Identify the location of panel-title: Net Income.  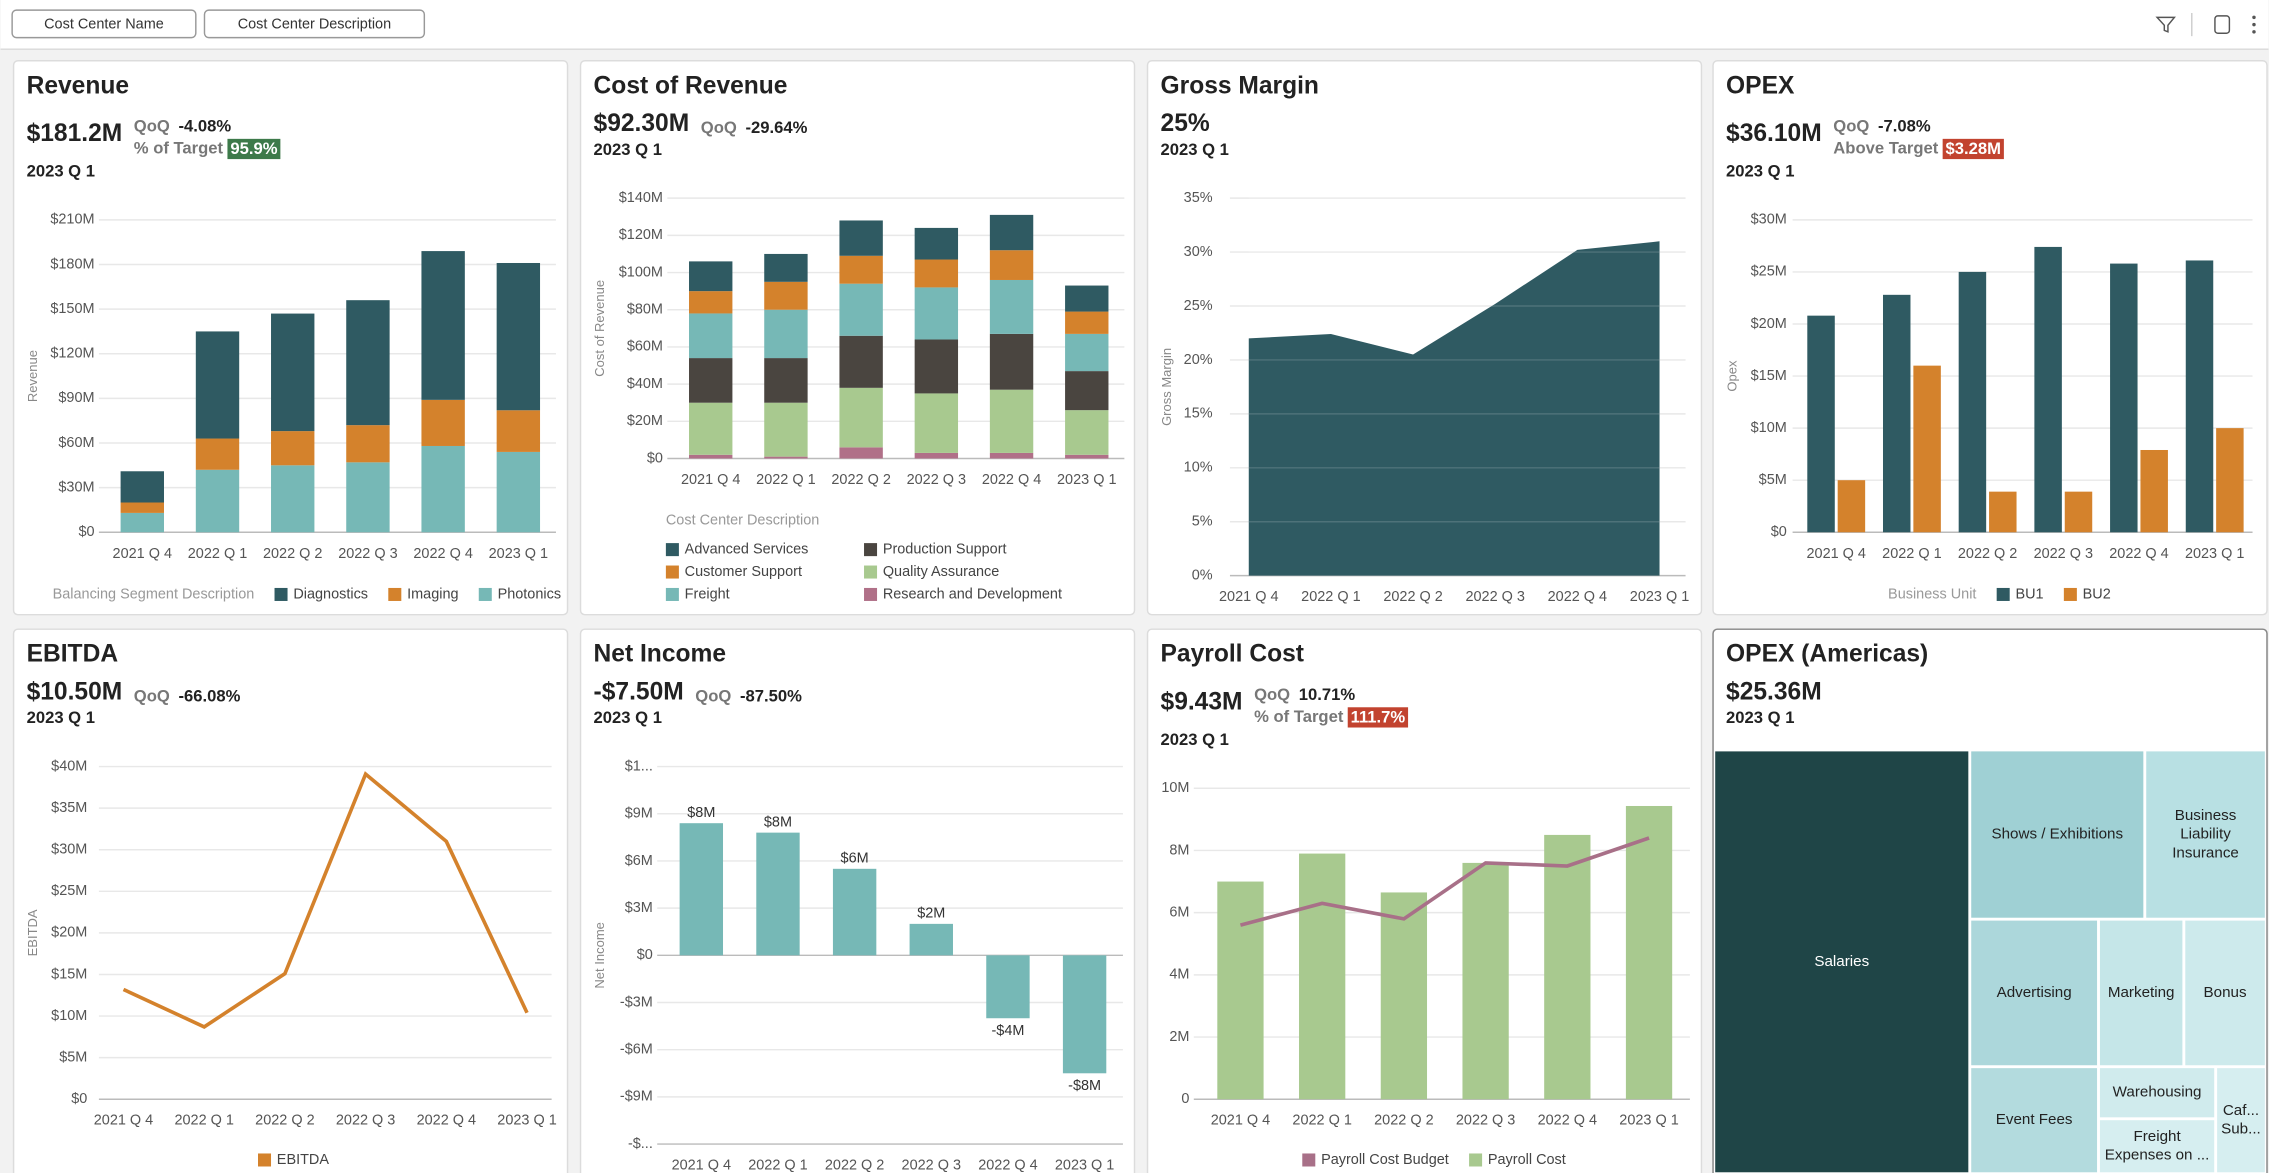
(660, 654).